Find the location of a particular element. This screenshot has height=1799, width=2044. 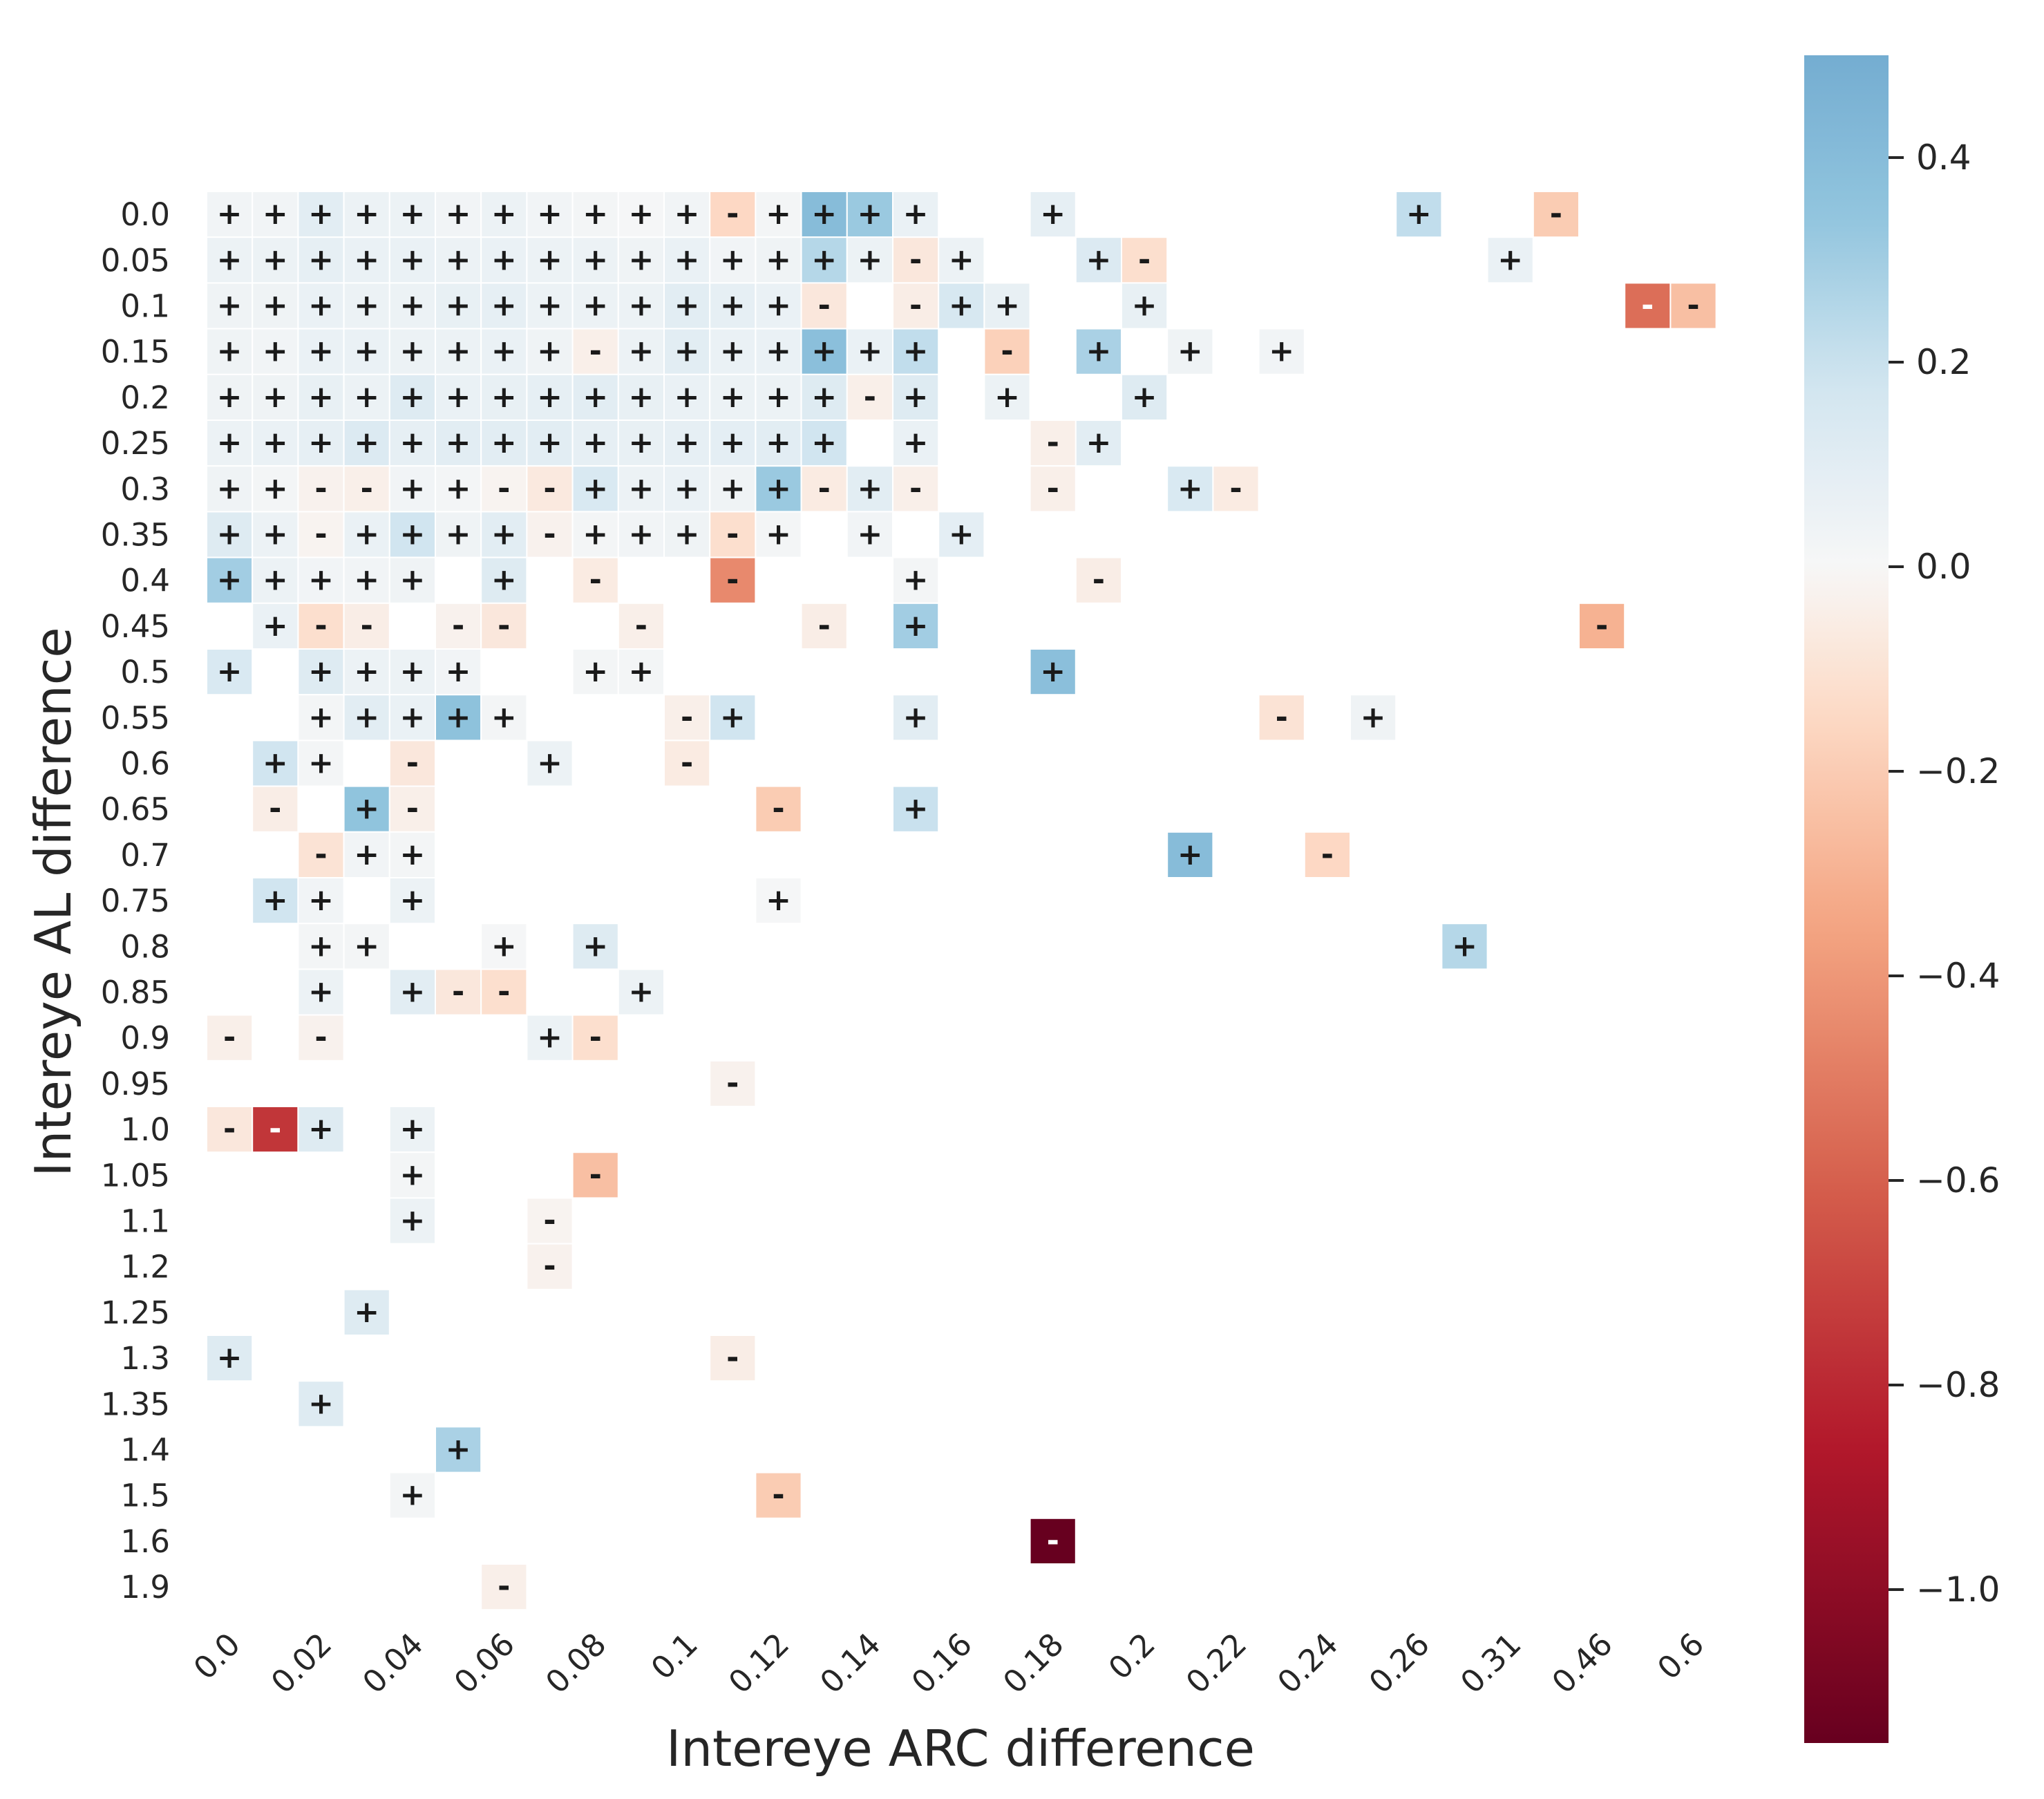

x-tick-label: 0.46 is located at coordinates (1582, 1663).